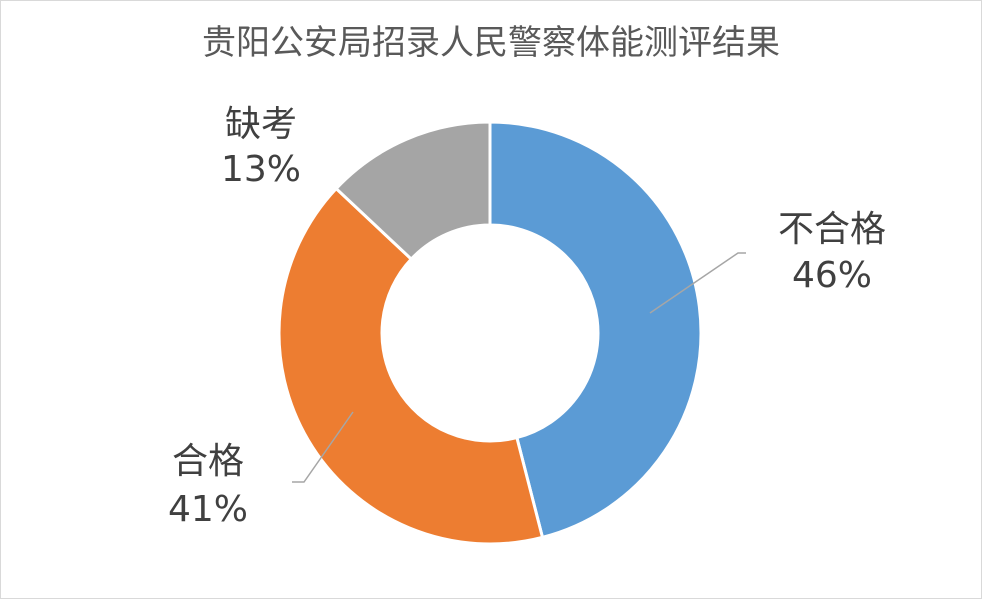 The height and width of the screenshot is (599, 982). Describe the element at coordinates (832, 229) in the screenshot. I see `label-name-bugege: 不合格` at that location.